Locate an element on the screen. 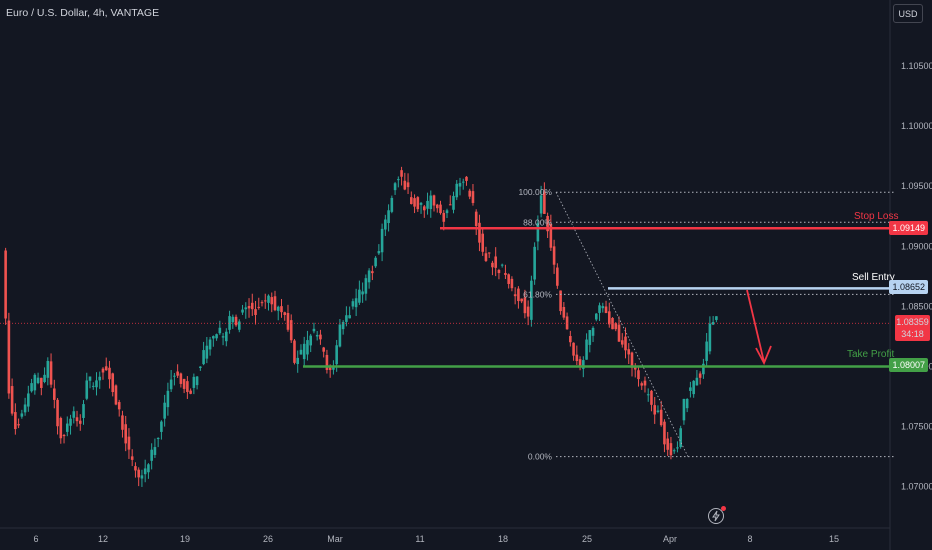 This screenshot has height=550, width=932. x-tick-label: 12 is located at coordinates (103, 539).